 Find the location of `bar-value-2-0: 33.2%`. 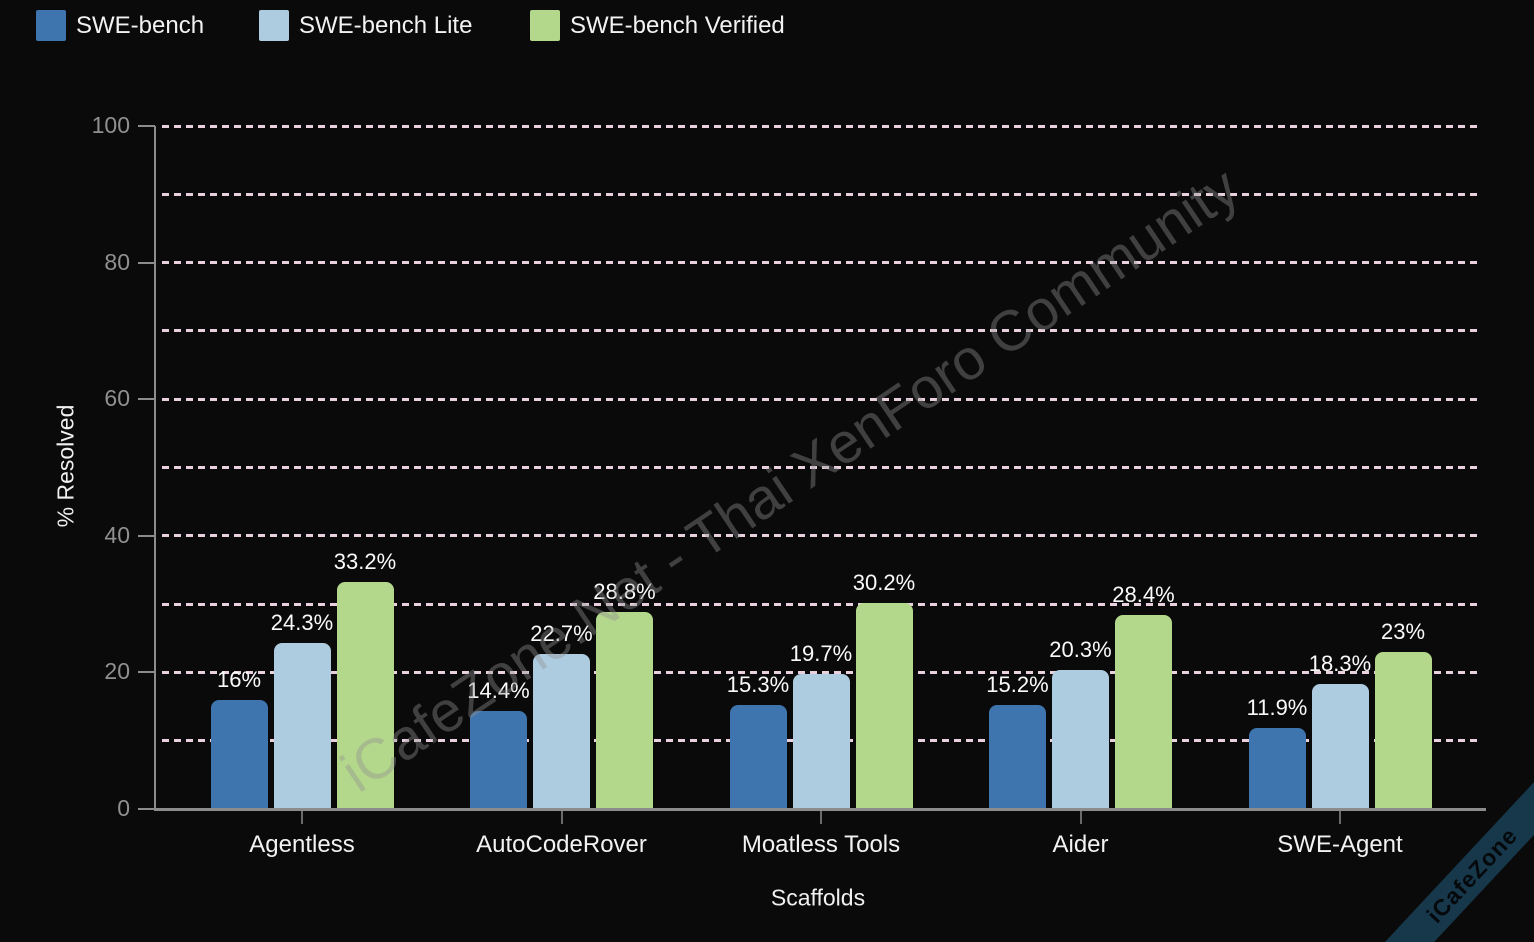

bar-value-2-0: 33.2% is located at coordinates (365, 562).